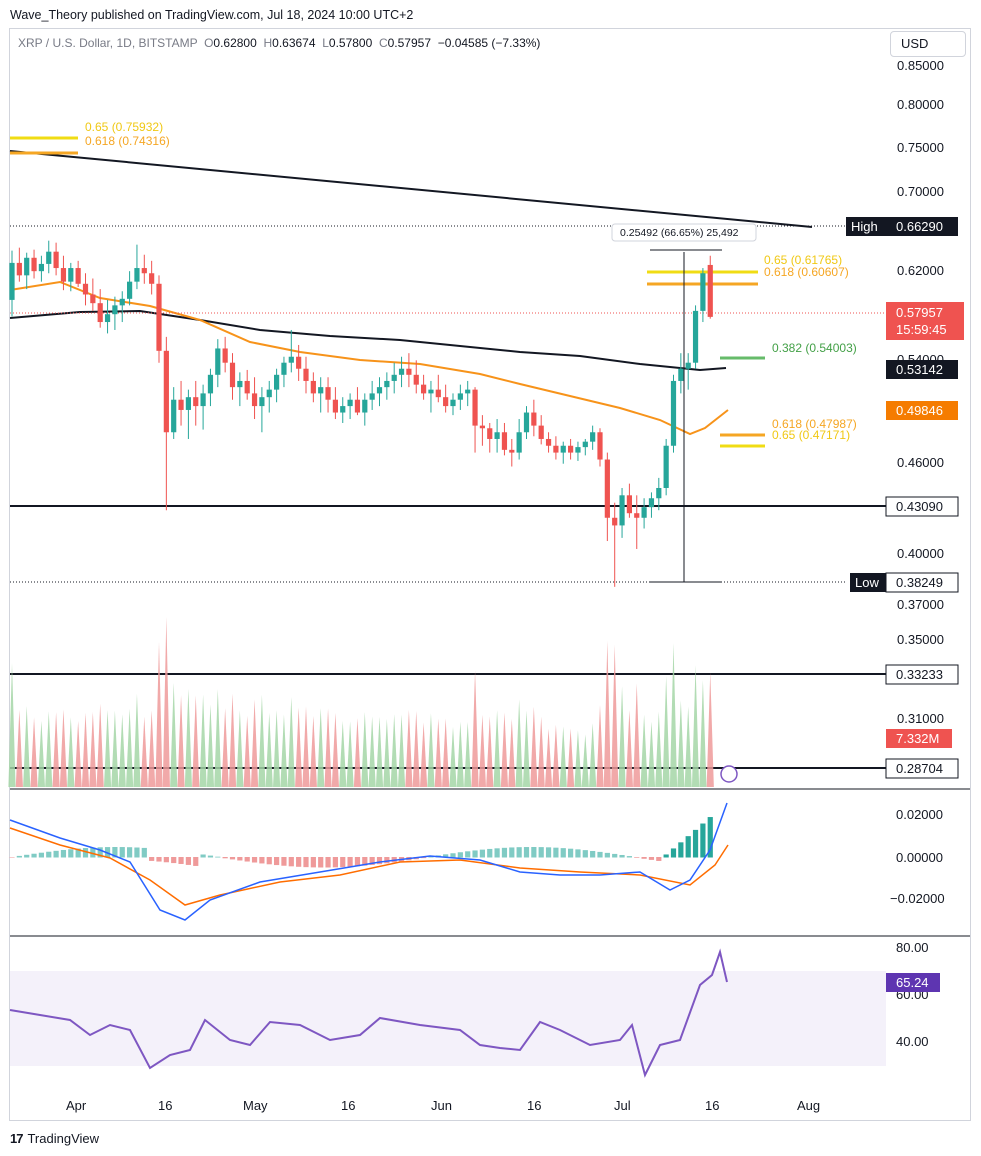  What do you see at coordinates (928, 44) in the screenshot?
I see `currency-button: USD` at bounding box center [928, 44].